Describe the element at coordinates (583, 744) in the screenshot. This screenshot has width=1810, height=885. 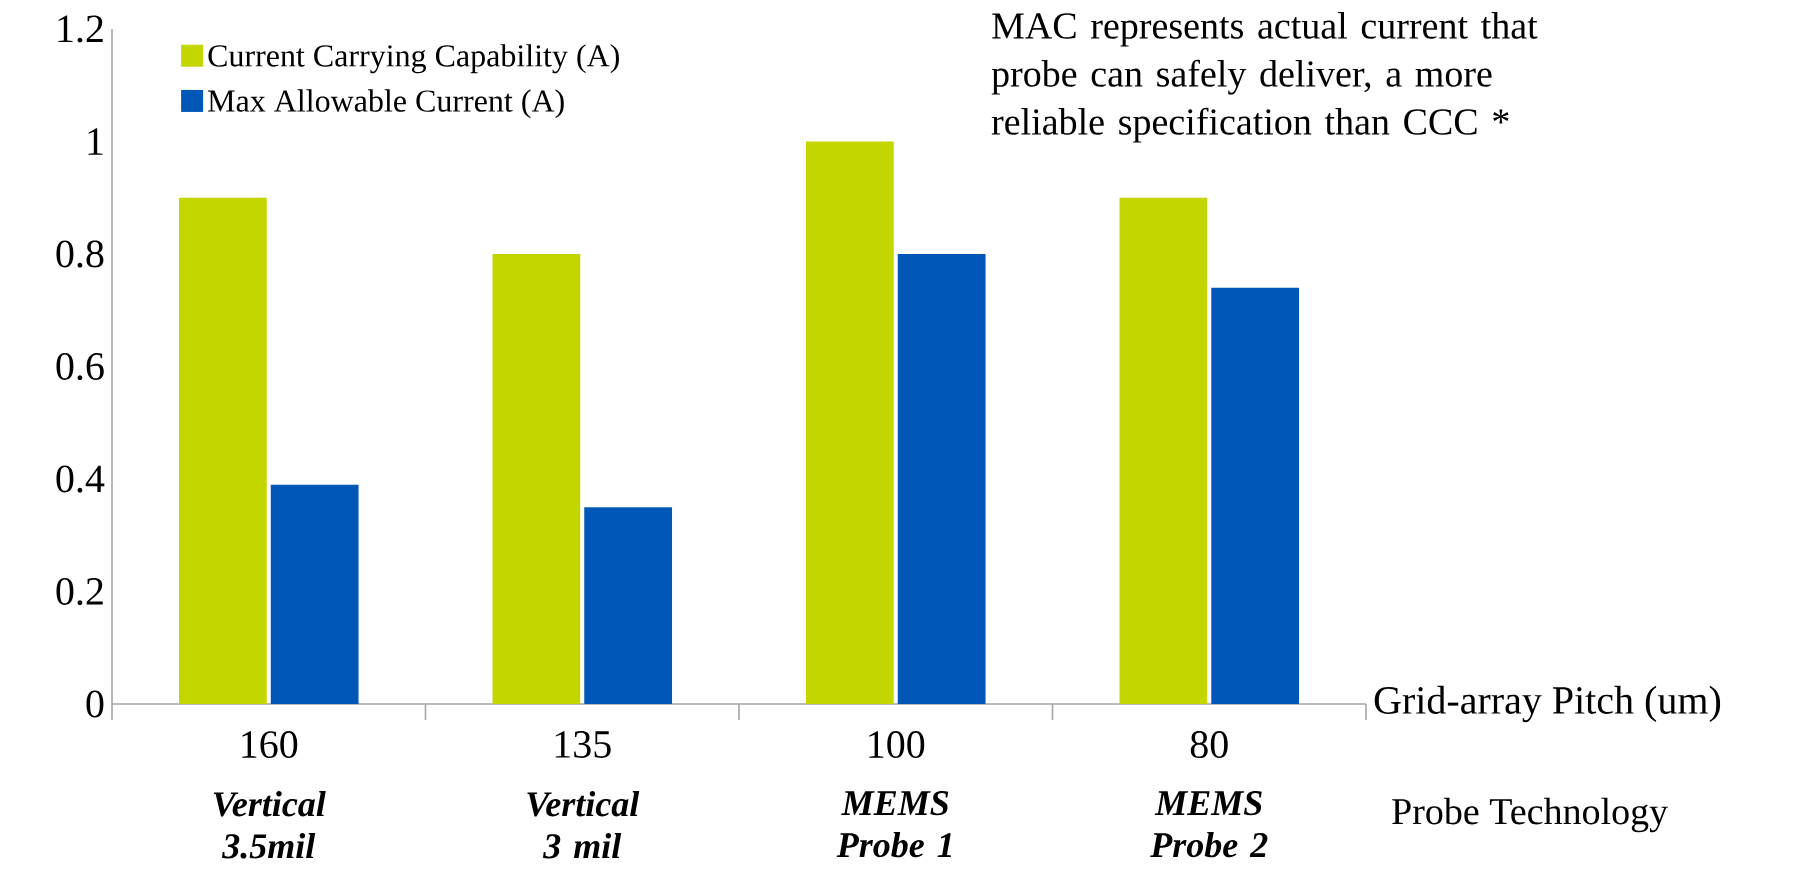
I see `x-tick-label: 135` at that location.